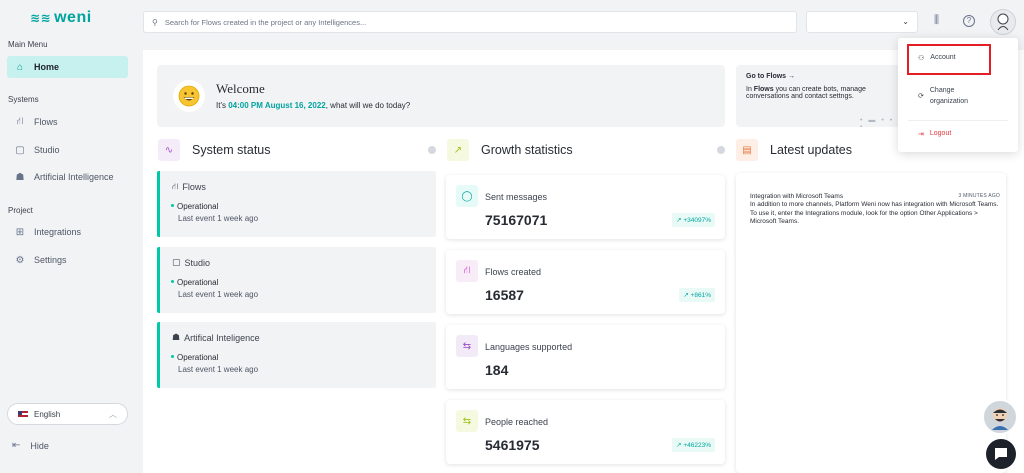 Image resolution: width=1024 pixels, height=473 pixels. Describe the element at coordinates (47, 414) in the screenshot. I see `language-label: English` at that location.